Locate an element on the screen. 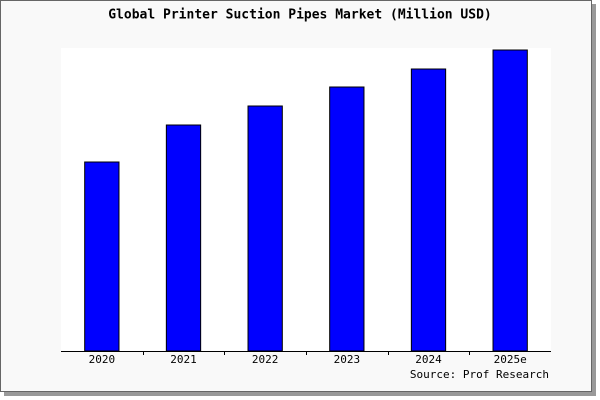 Image resolution: width=600 pixels, height=400 pixels. x-tick-label: 2021 is located at coordinates (183, 359).